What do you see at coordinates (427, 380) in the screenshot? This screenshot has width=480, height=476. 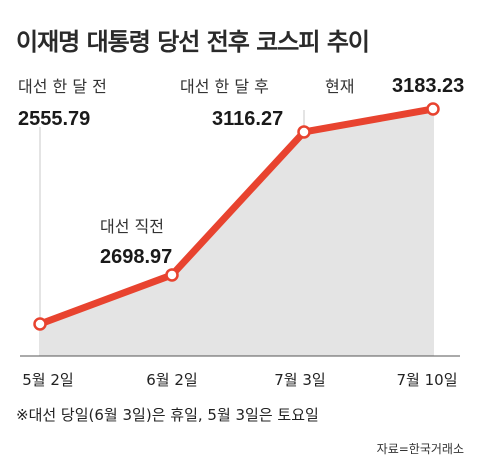 I see `x-tick-label: 7월 10일` at bounding box center [427, 380].